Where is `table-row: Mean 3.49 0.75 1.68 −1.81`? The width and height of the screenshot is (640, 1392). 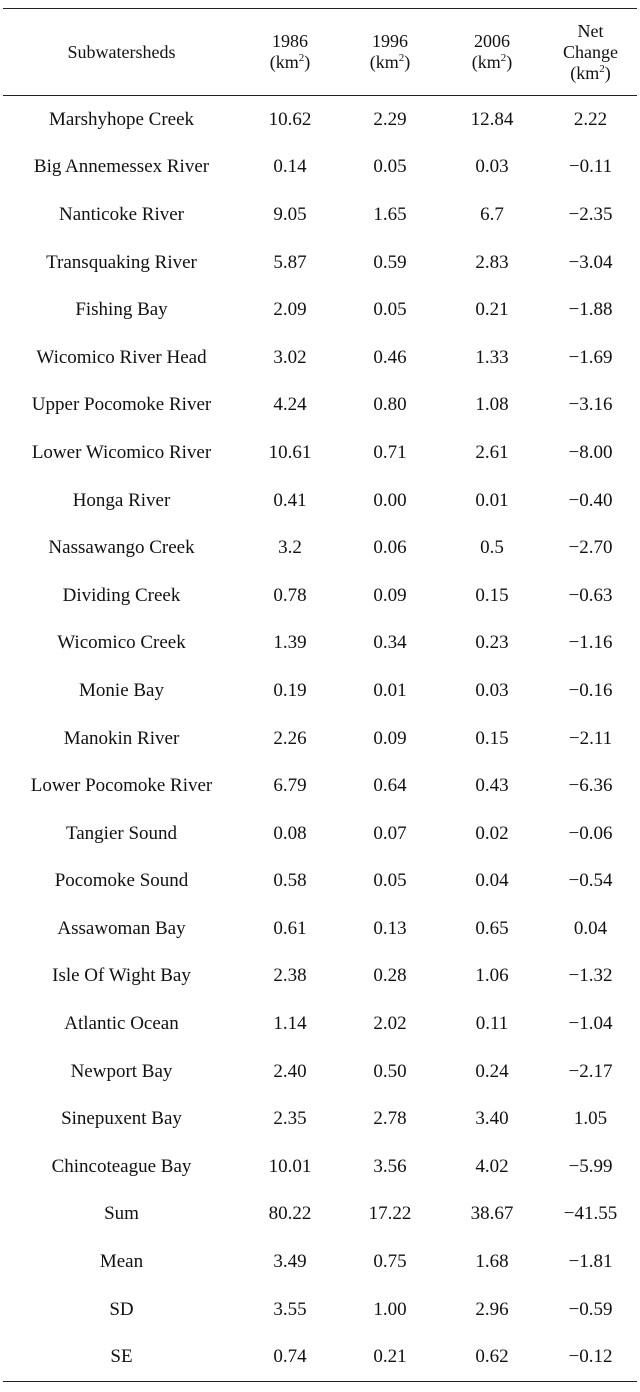
table-row: Mean 3.49 0.75 1.68 −1.81 is located at coordinates (320, 1262).